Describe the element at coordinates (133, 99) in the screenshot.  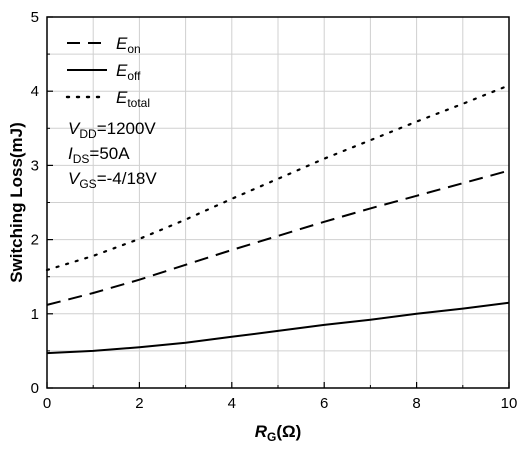
I see `legend-label-total: Etotal` at that location.